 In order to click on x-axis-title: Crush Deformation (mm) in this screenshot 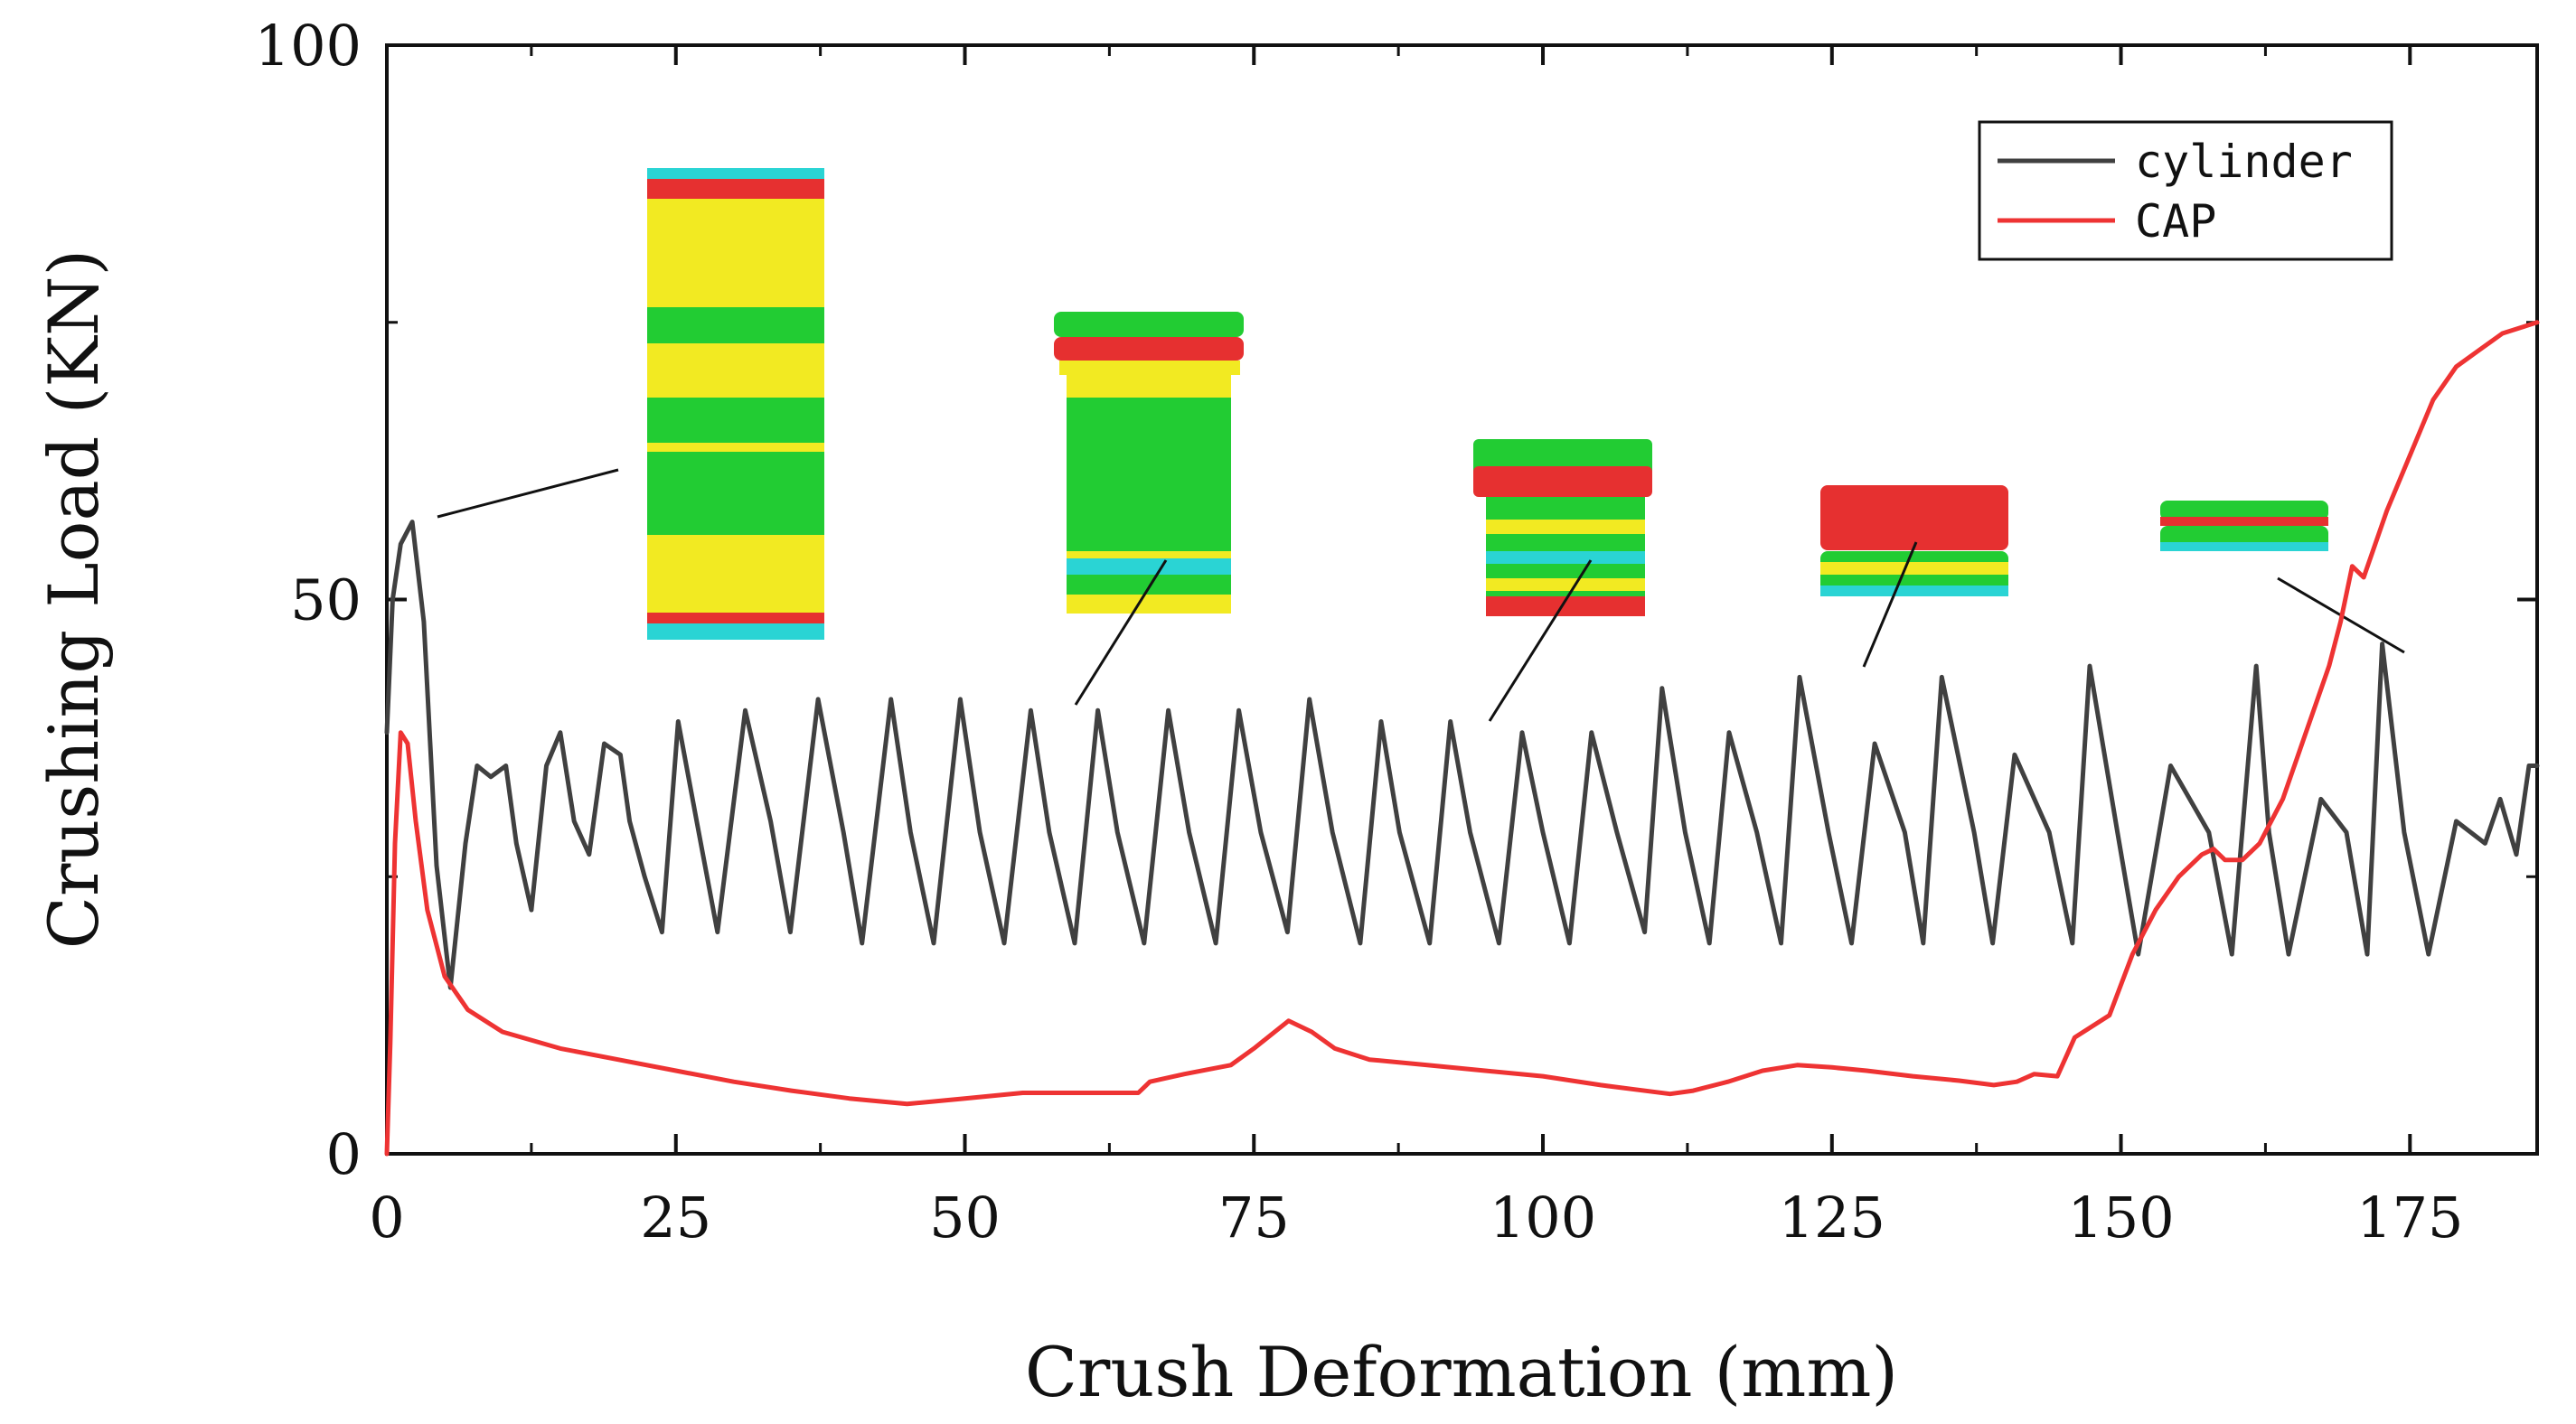, I will do `click(1461, 1372)`.